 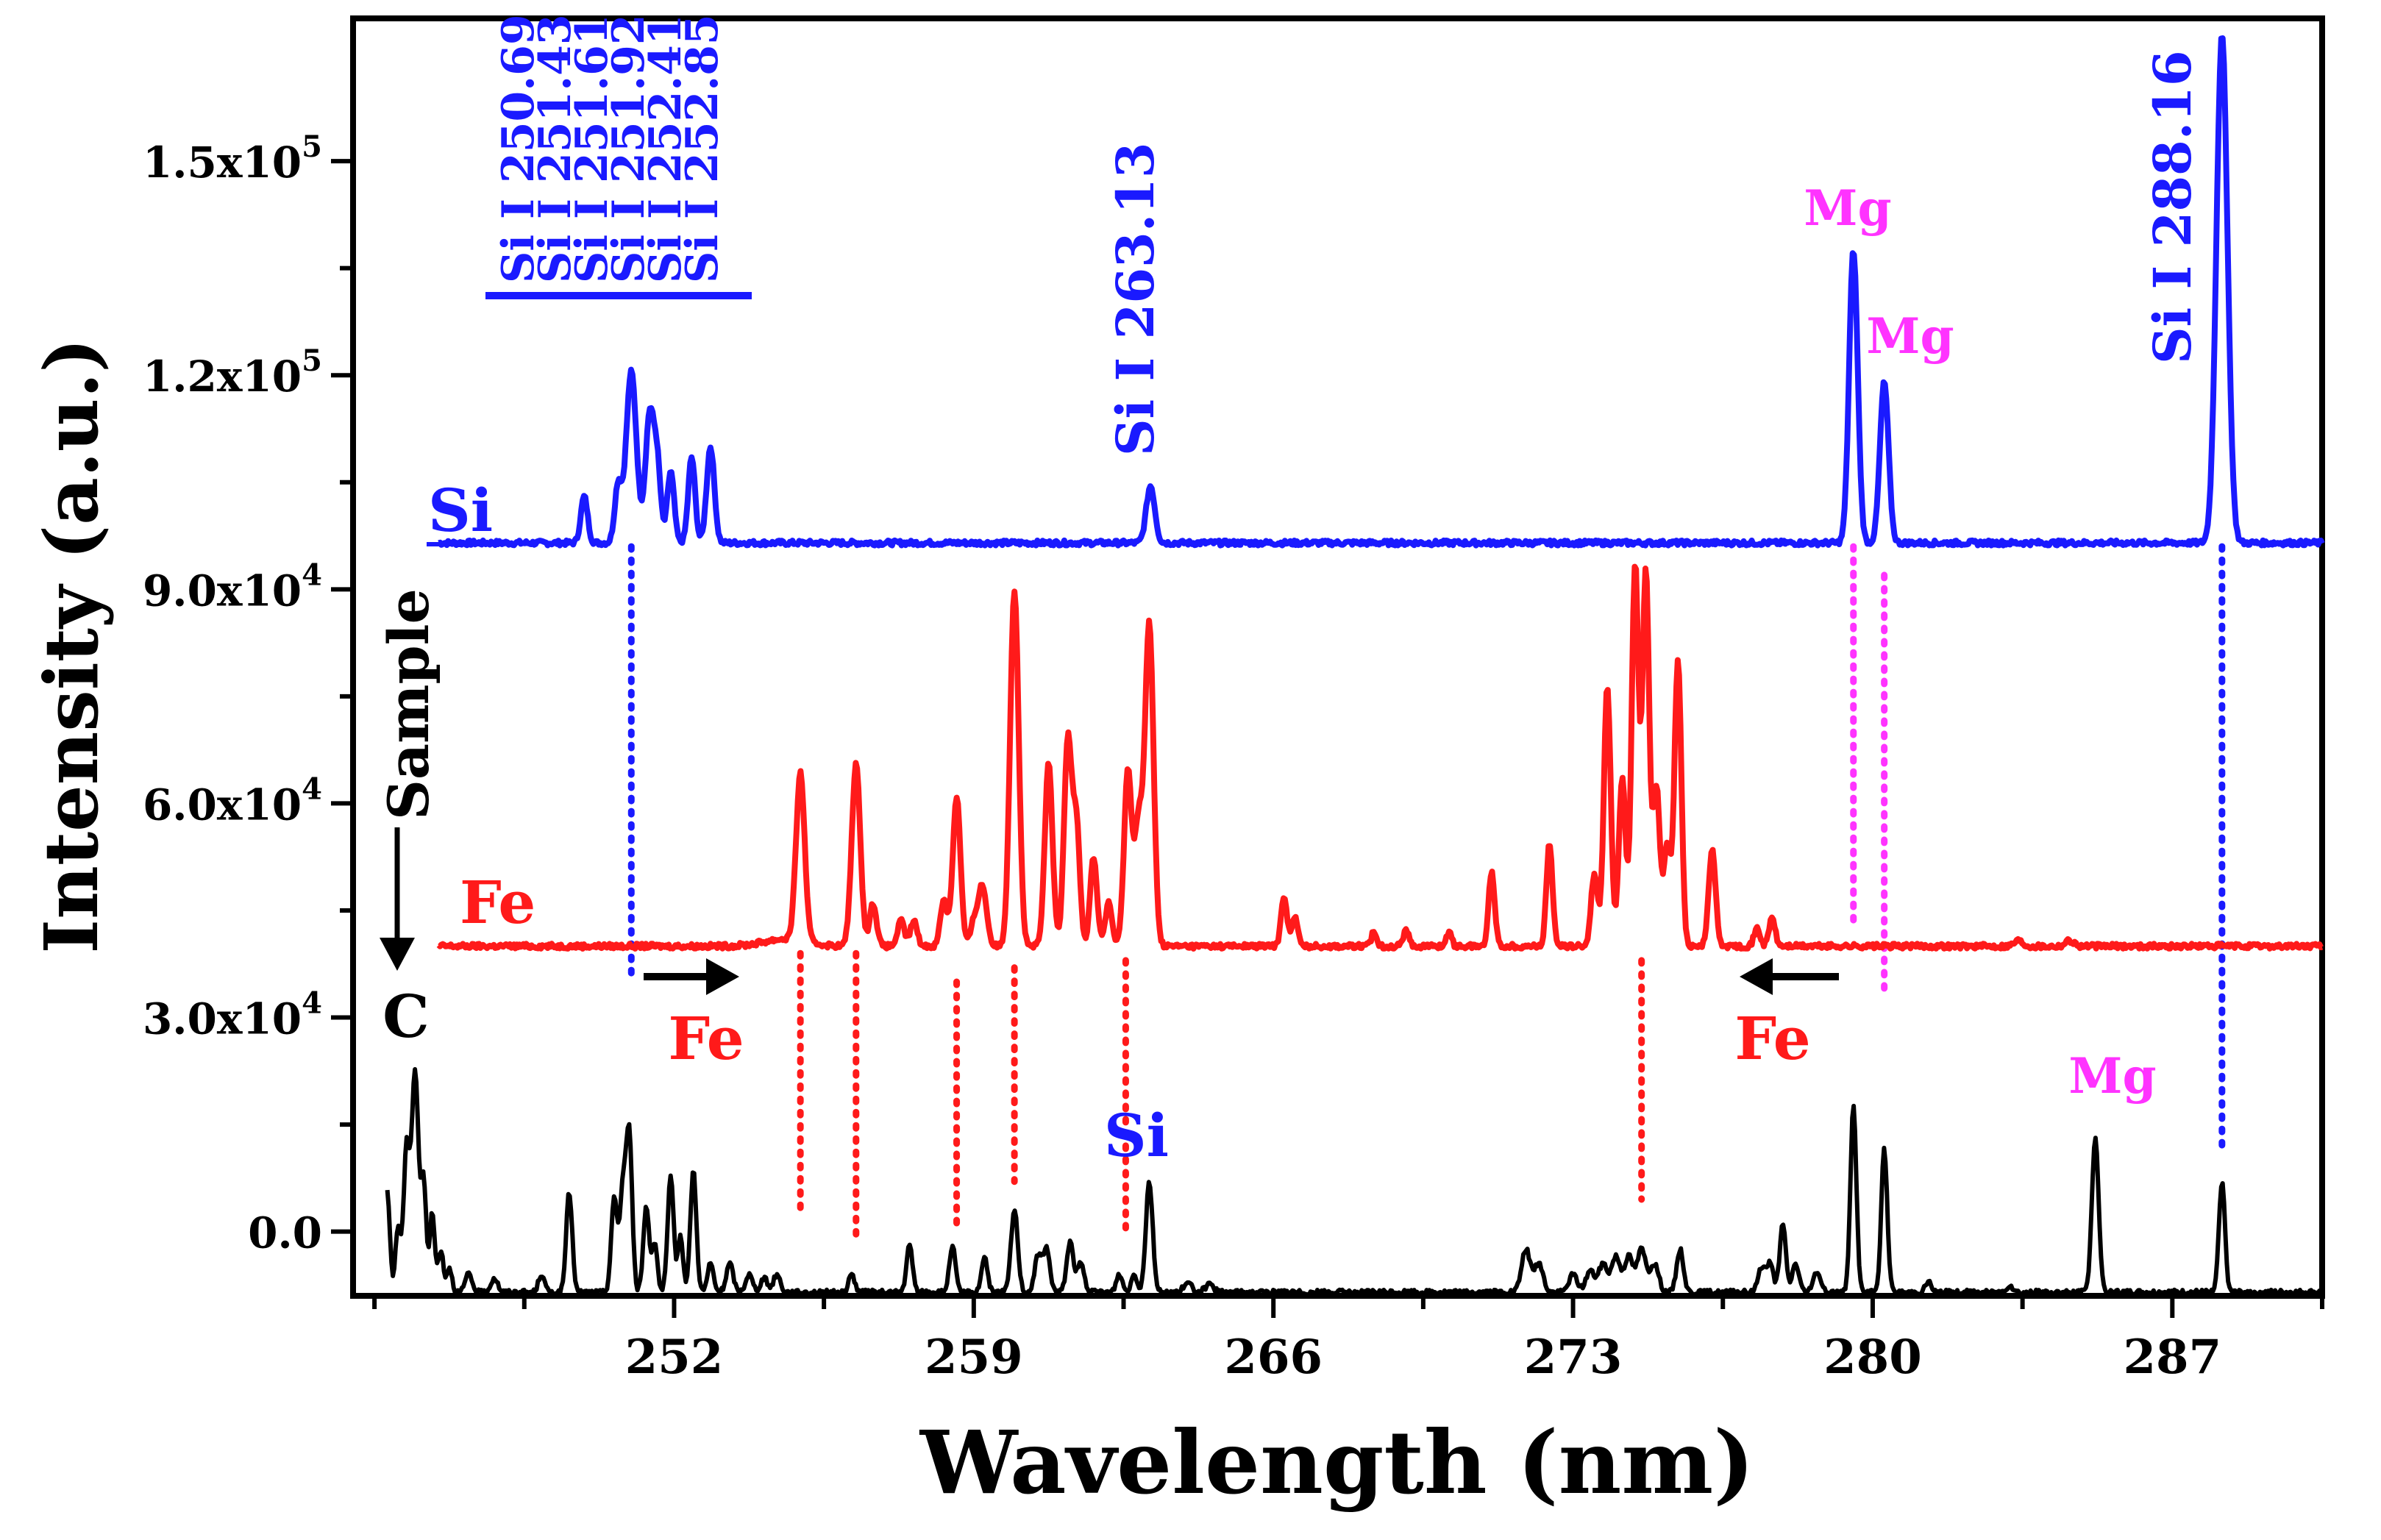 What do you see at coordinates (629, 149) in the screenshot?
I see `si-cluster-label: Si I 251.92` at bounding box center [629, 149].